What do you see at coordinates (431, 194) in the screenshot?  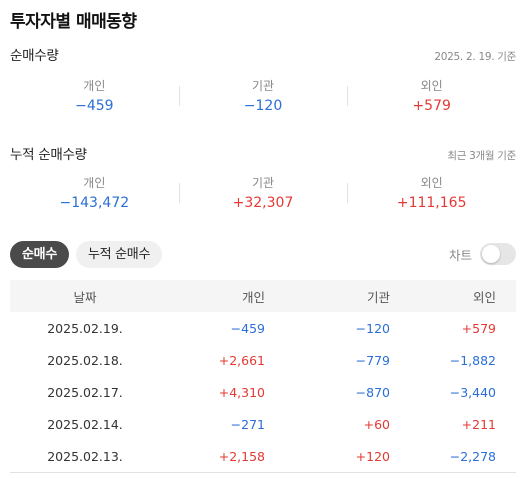 I see `cumulative-stat-foreign: 외인 +111,165` at bounding box center [431, 194].